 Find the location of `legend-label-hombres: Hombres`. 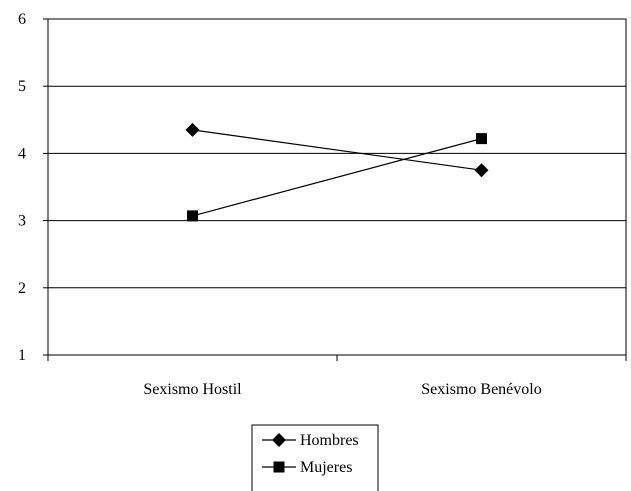

legend-label-hombres: Hombres is located at coordinates (329, 440).